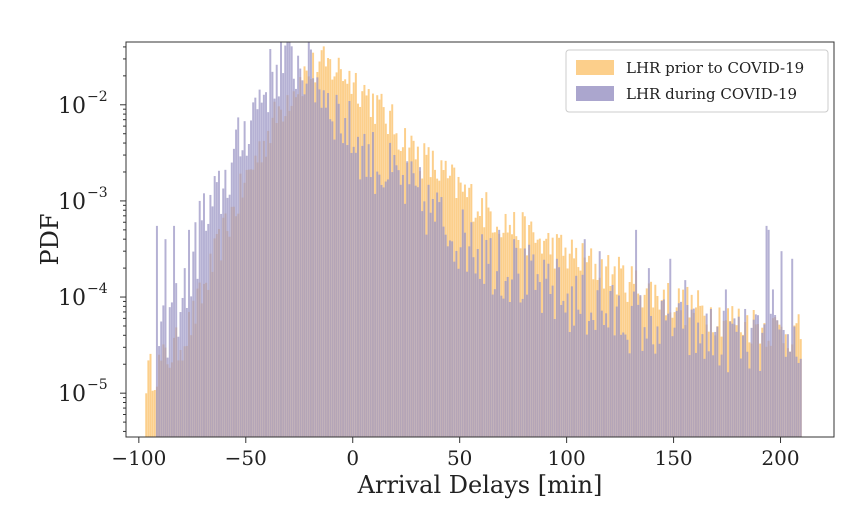 The width and height of the screenshot is (850, 513). Describe the element at coordinates (97, 289) in the screenshot. I see `y-tick-exponent: −4` at that location.